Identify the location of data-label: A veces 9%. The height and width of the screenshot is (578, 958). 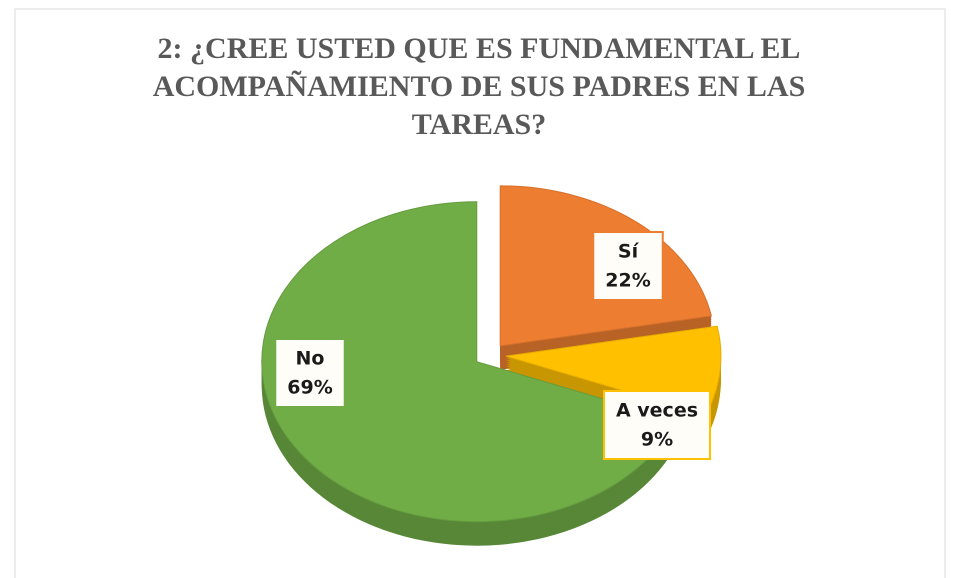
(657, 425).